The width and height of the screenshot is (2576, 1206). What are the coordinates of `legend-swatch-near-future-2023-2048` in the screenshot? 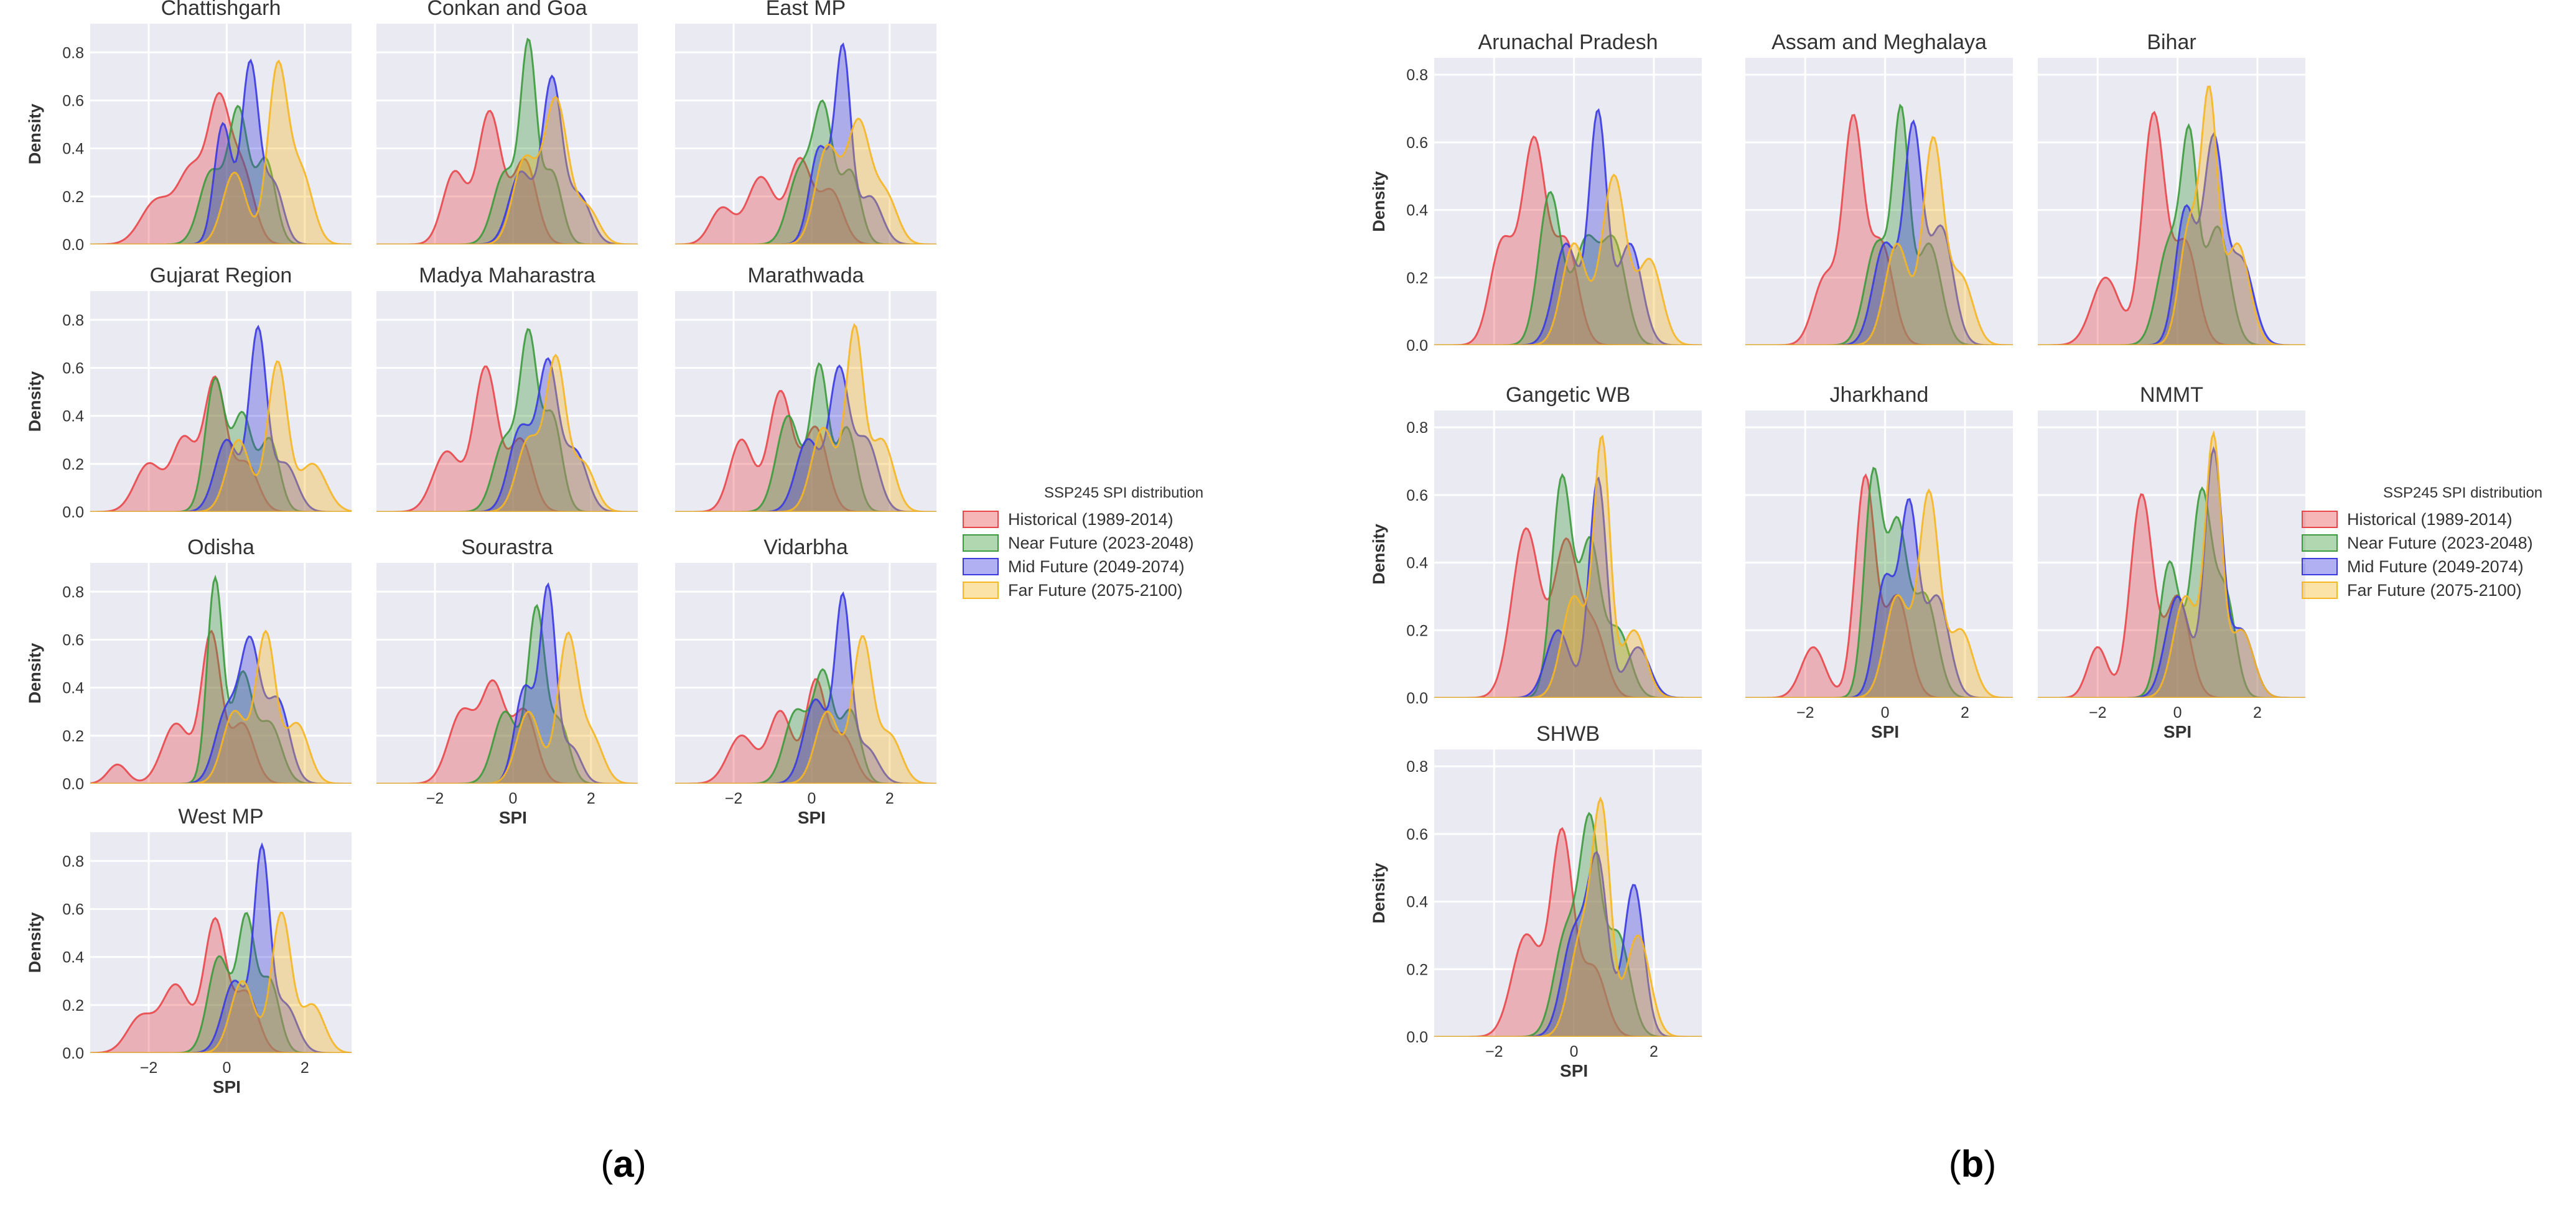 It's located at (2320, 543).